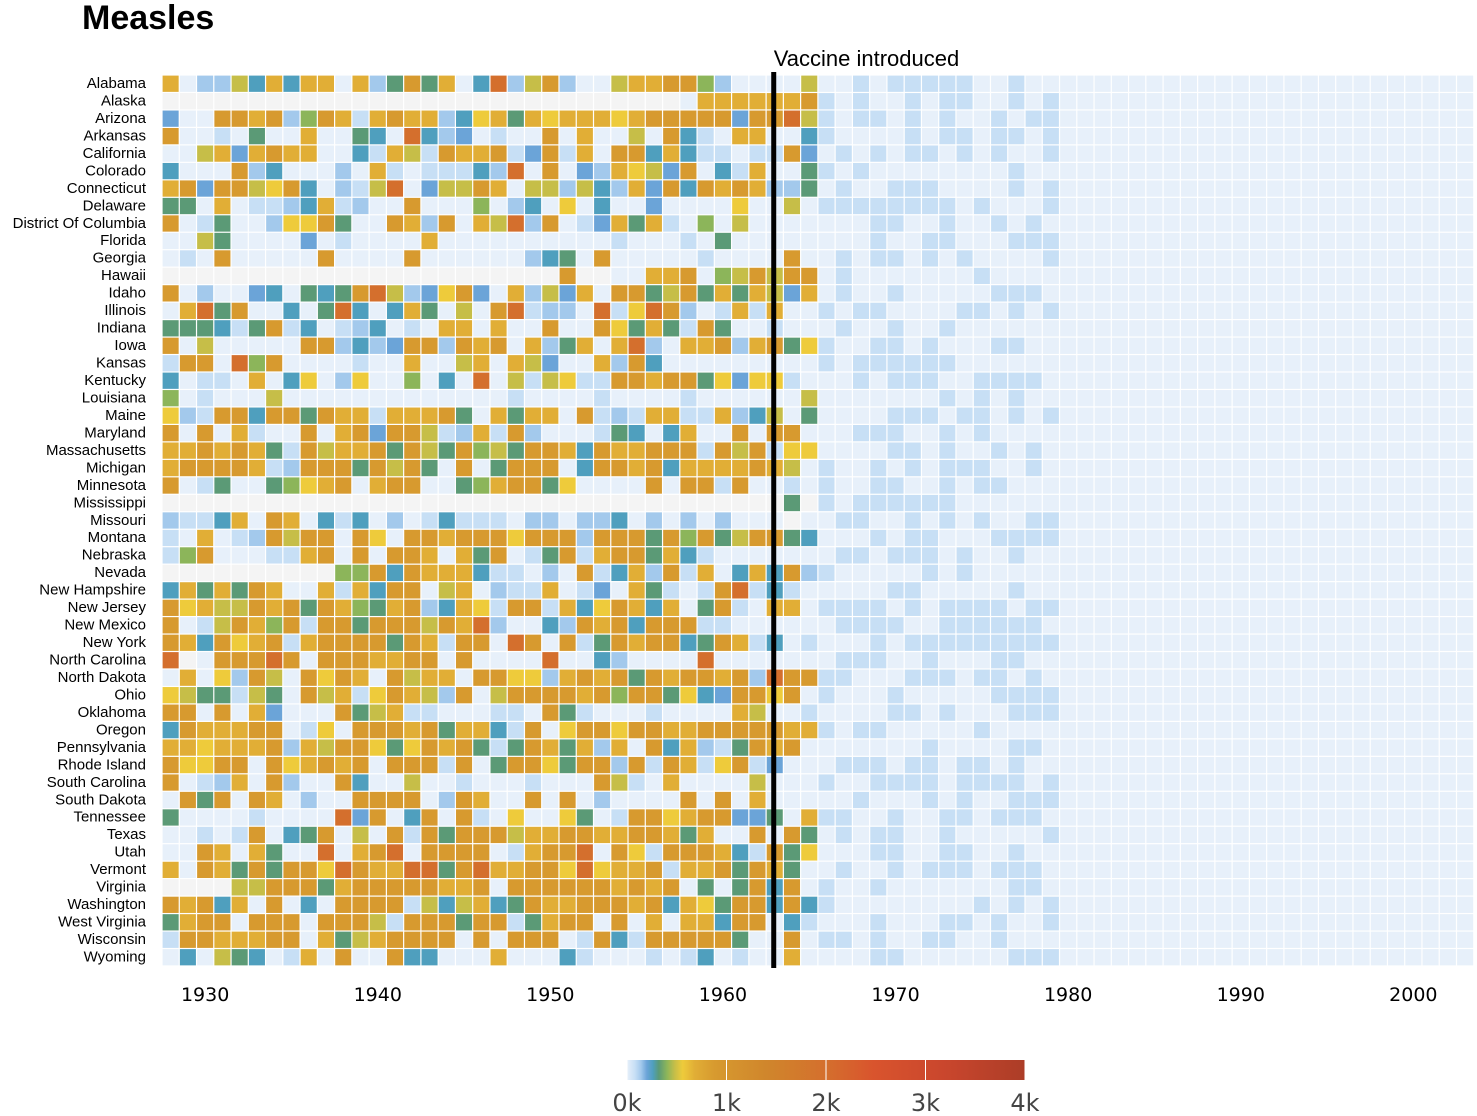  I want to click on state-label: Washington, so click(106, 904).